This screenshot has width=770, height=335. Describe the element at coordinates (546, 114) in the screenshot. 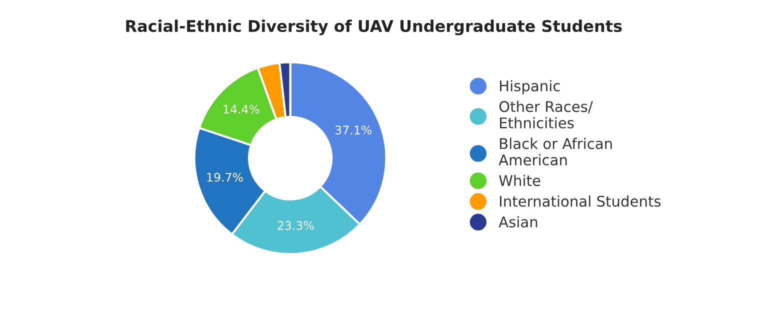

I see `legend-label: Other Races/ Ethnicities` at that location.